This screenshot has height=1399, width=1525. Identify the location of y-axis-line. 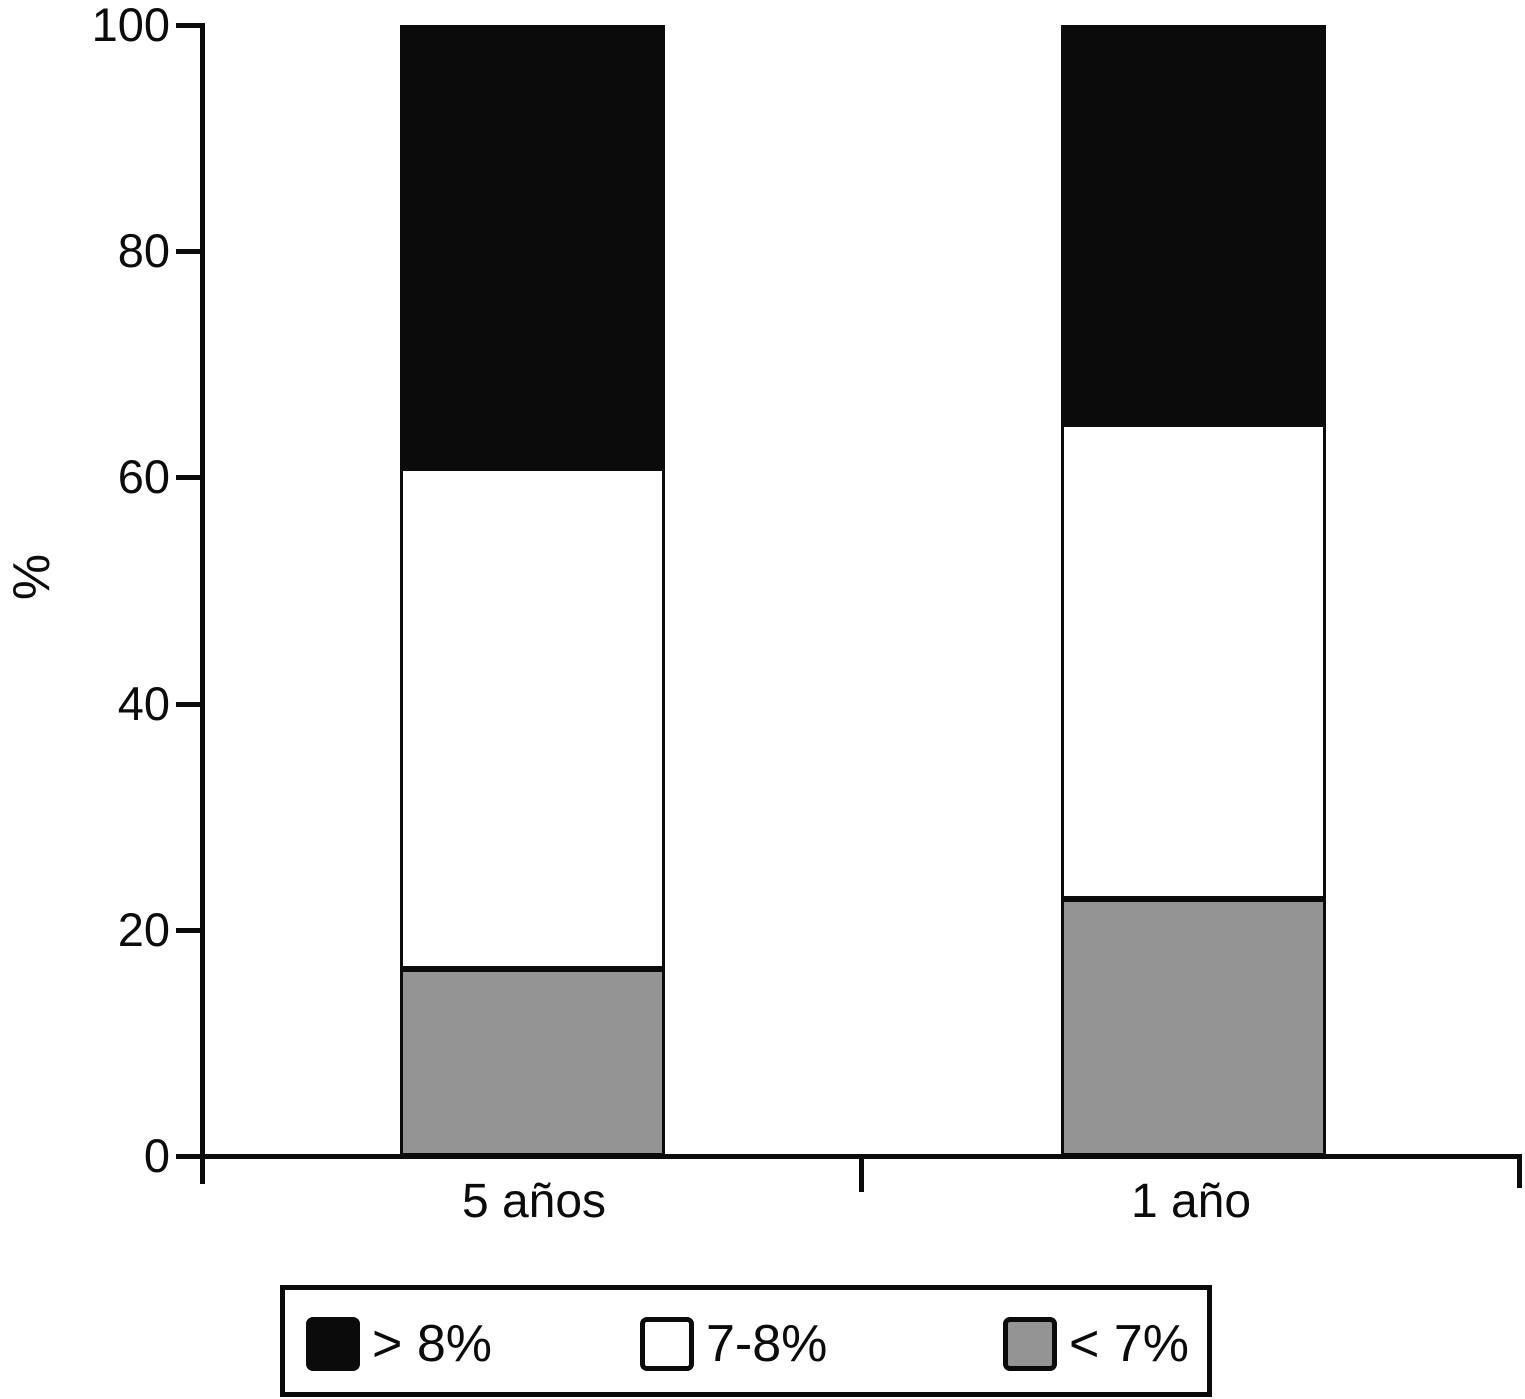
(202, 603).